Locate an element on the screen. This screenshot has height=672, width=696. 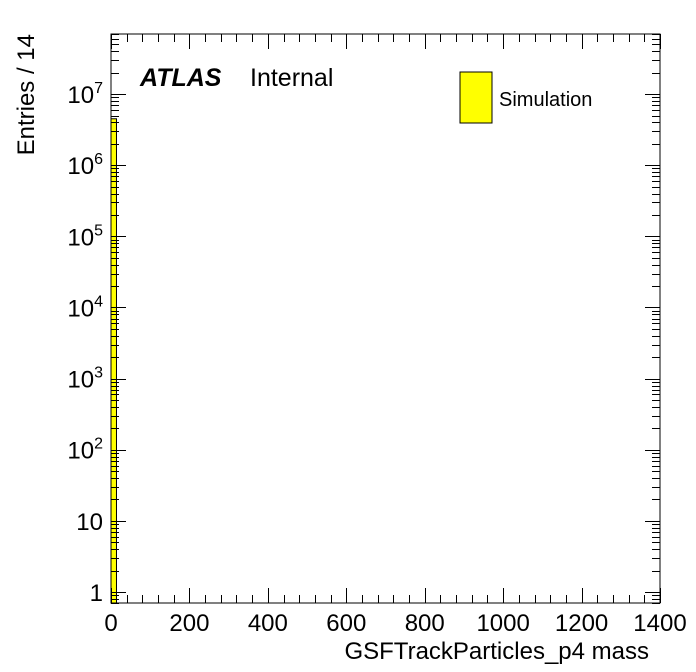
atlas-label: ATLAS Internal is located at coordinates (236, 78).